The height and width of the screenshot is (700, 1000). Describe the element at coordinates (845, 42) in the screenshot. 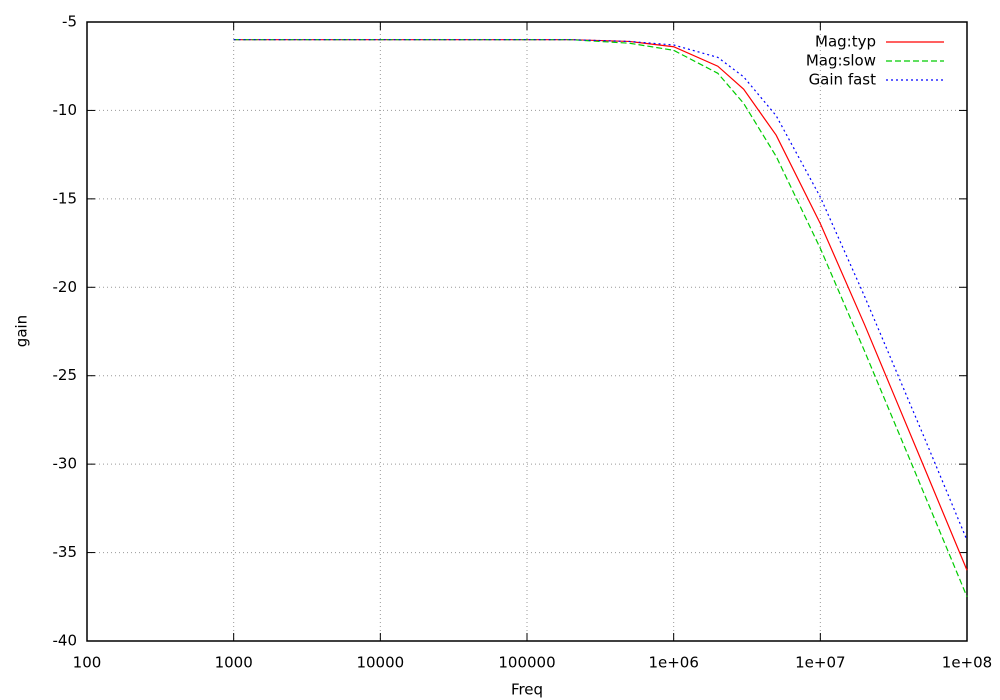

I see `legend-label: Mag:typ` at that location.